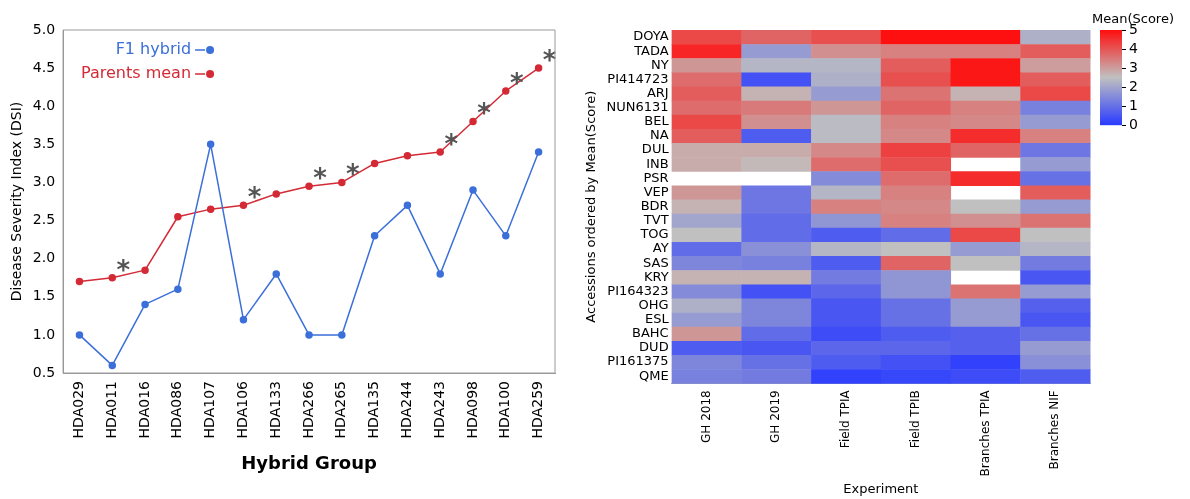  I want to click on y-tick-label: VEP, so click(656, 191).